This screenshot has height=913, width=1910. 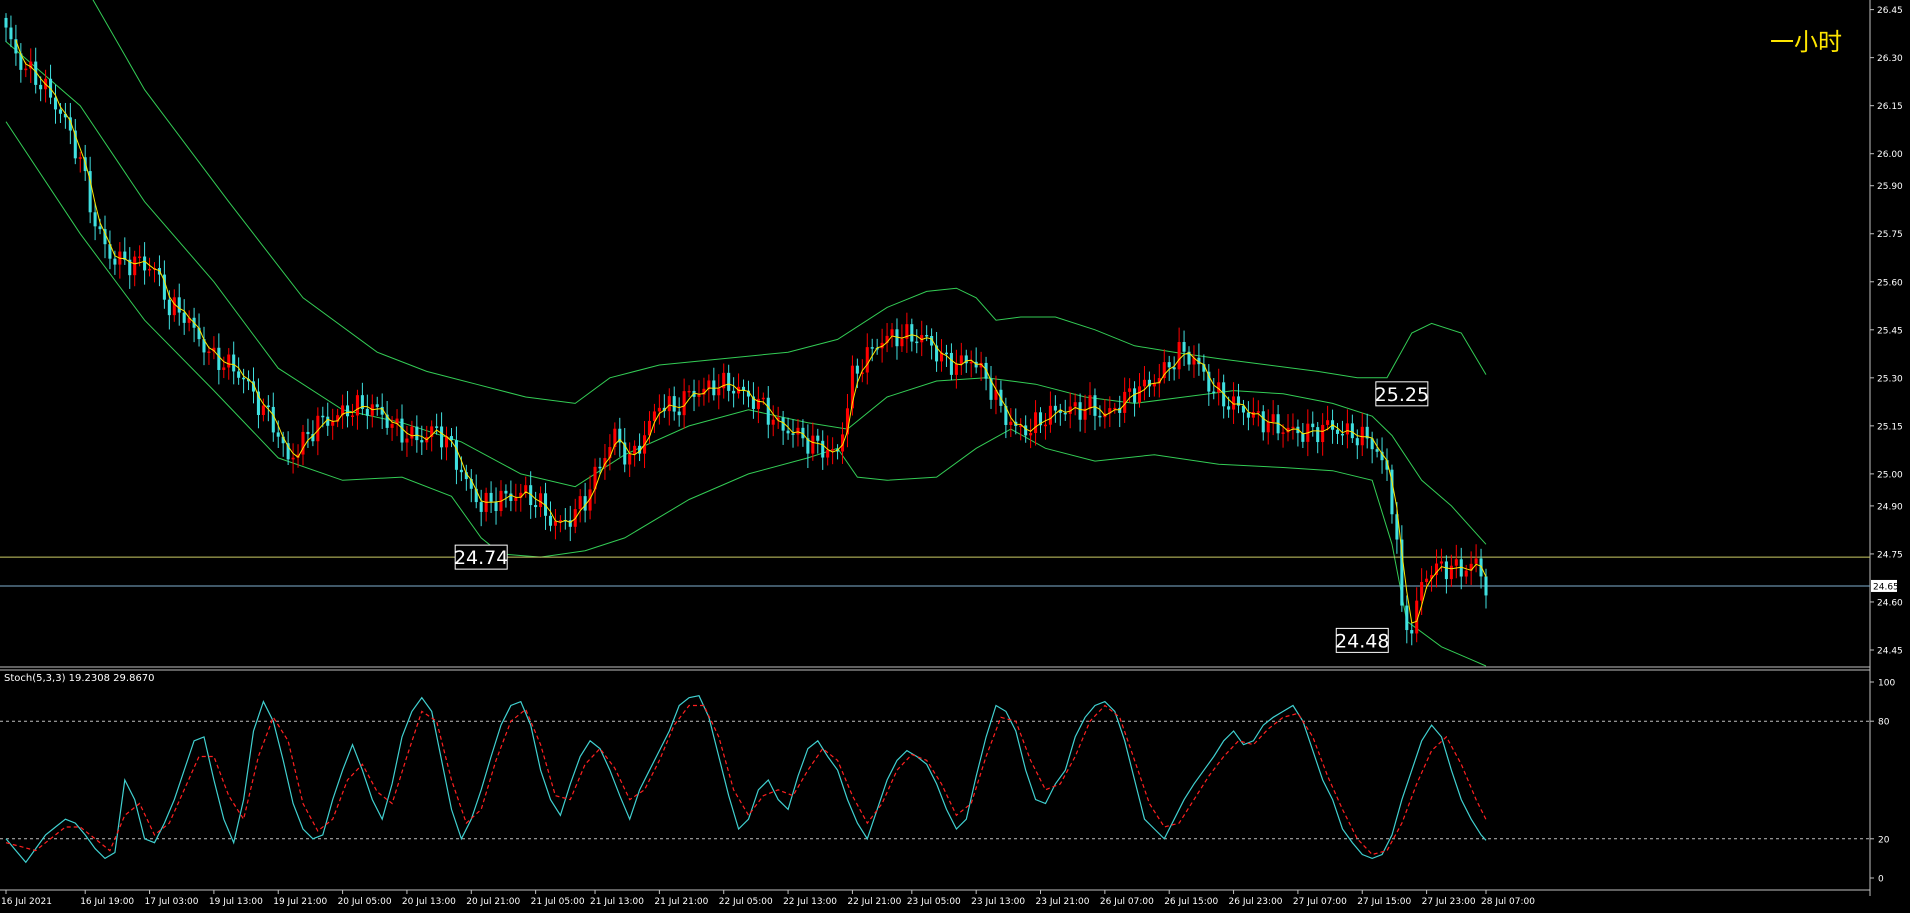 I want to click on stoch-tick-label: 0, so click(x=1881, y=880).